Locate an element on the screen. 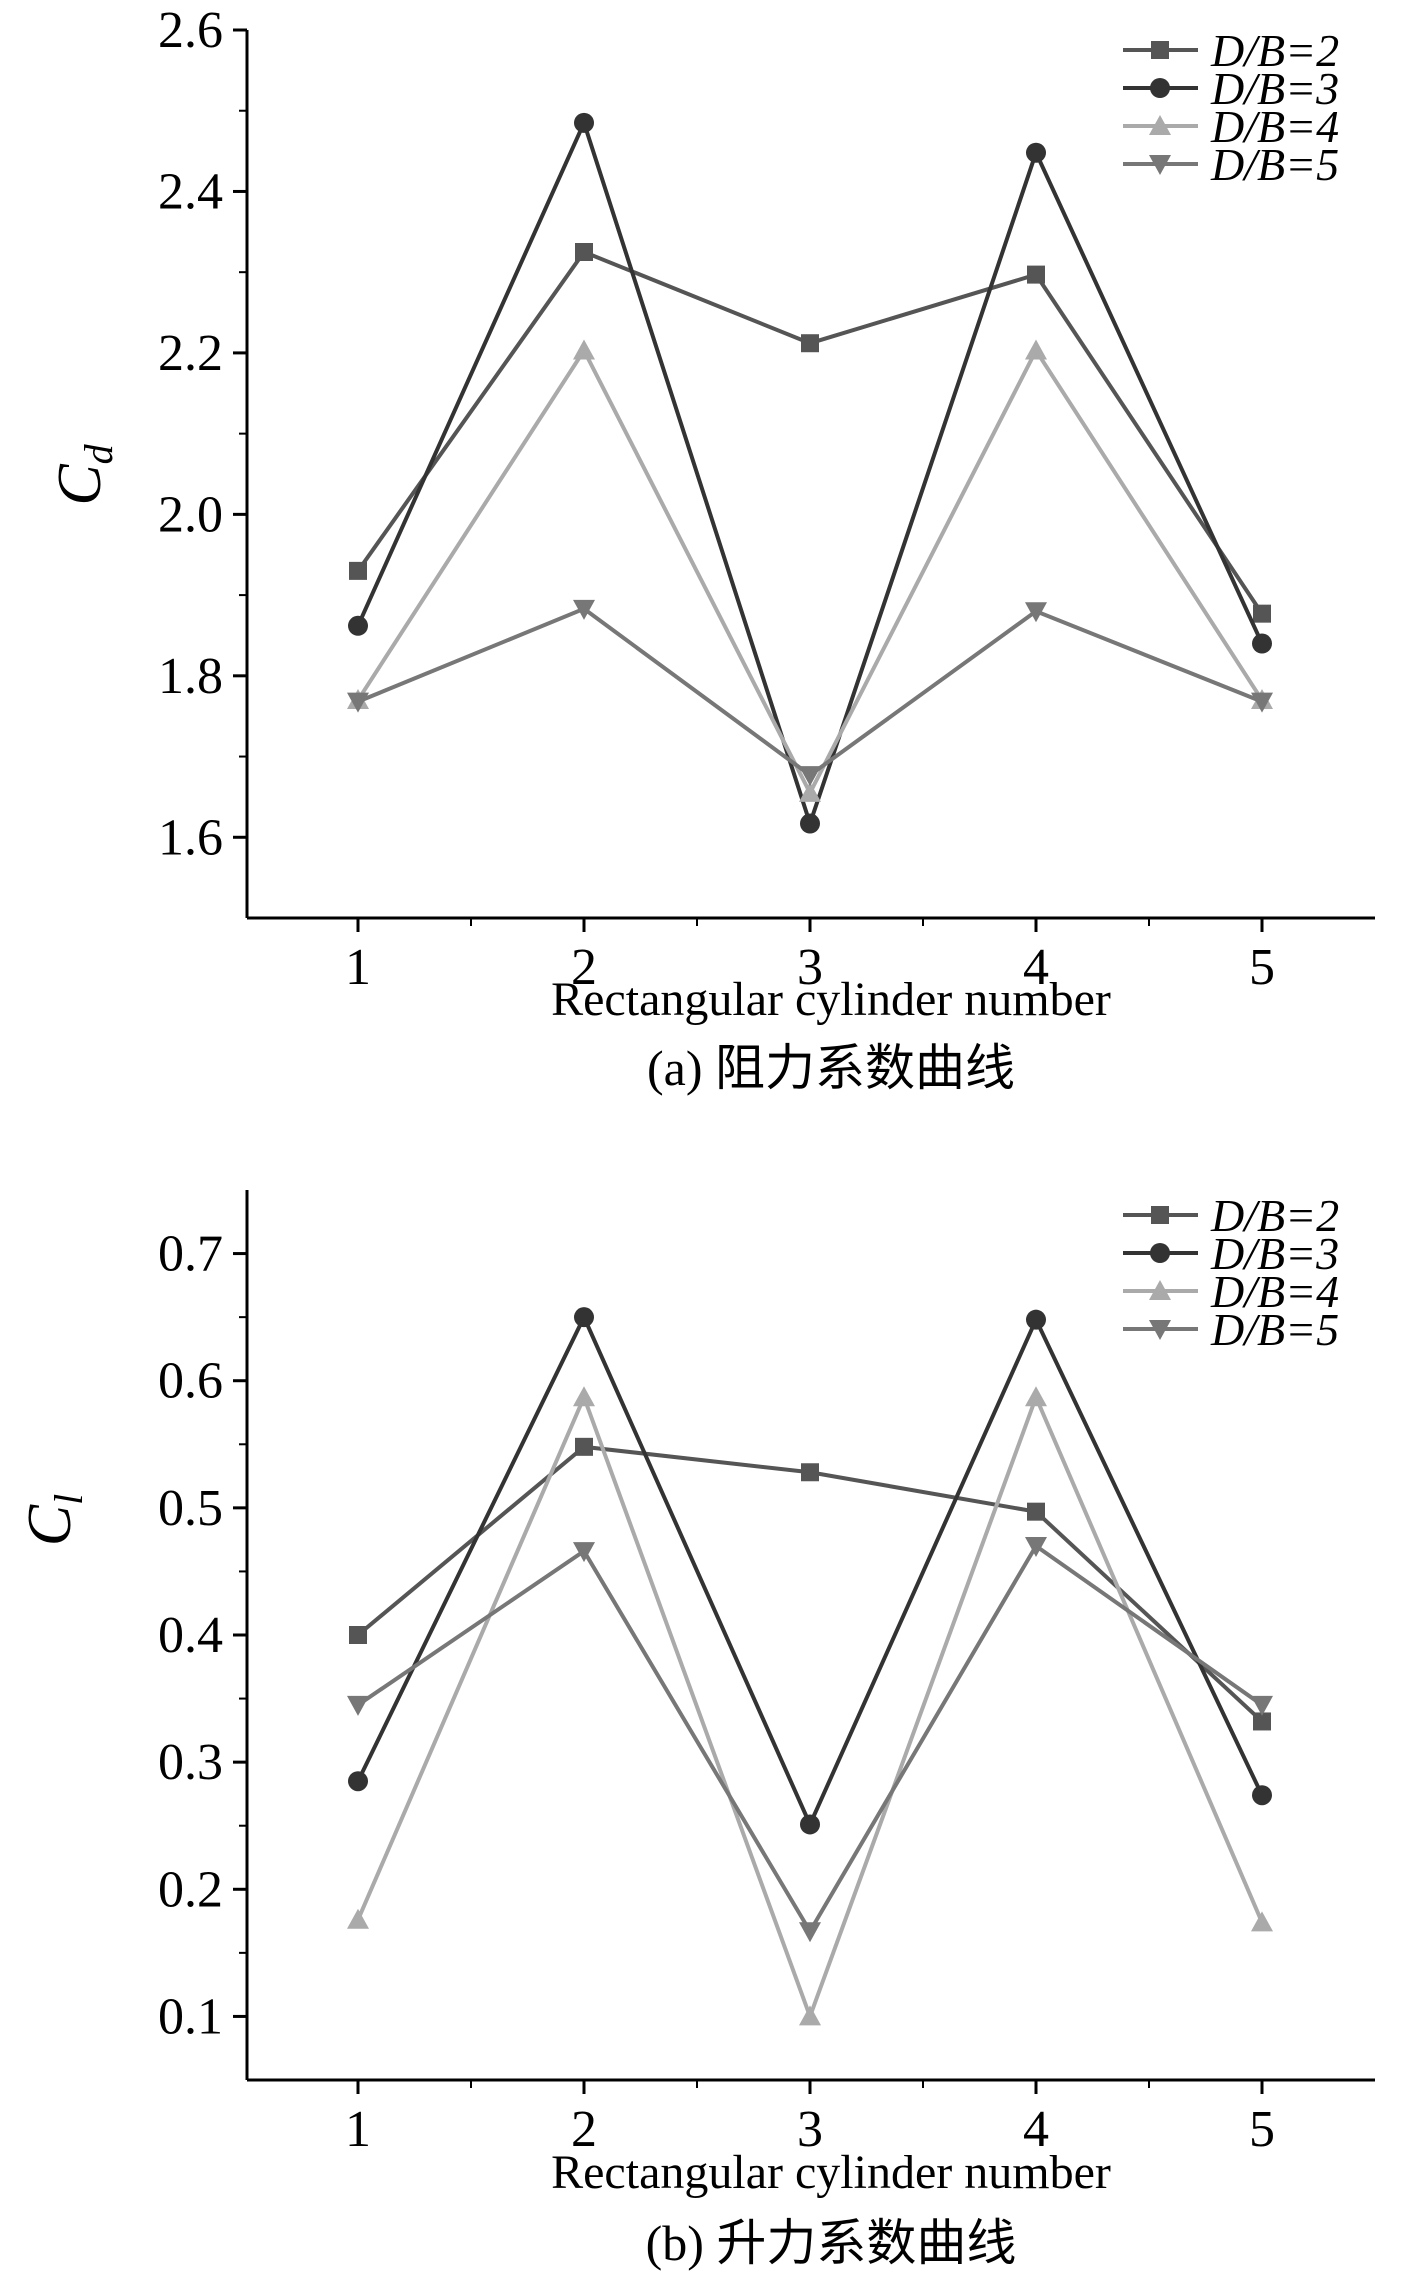 Image resolution: width=1417 pixels, height=2291 pixels. y-tick-label: 2.6 is located at coordinates (190, 30).